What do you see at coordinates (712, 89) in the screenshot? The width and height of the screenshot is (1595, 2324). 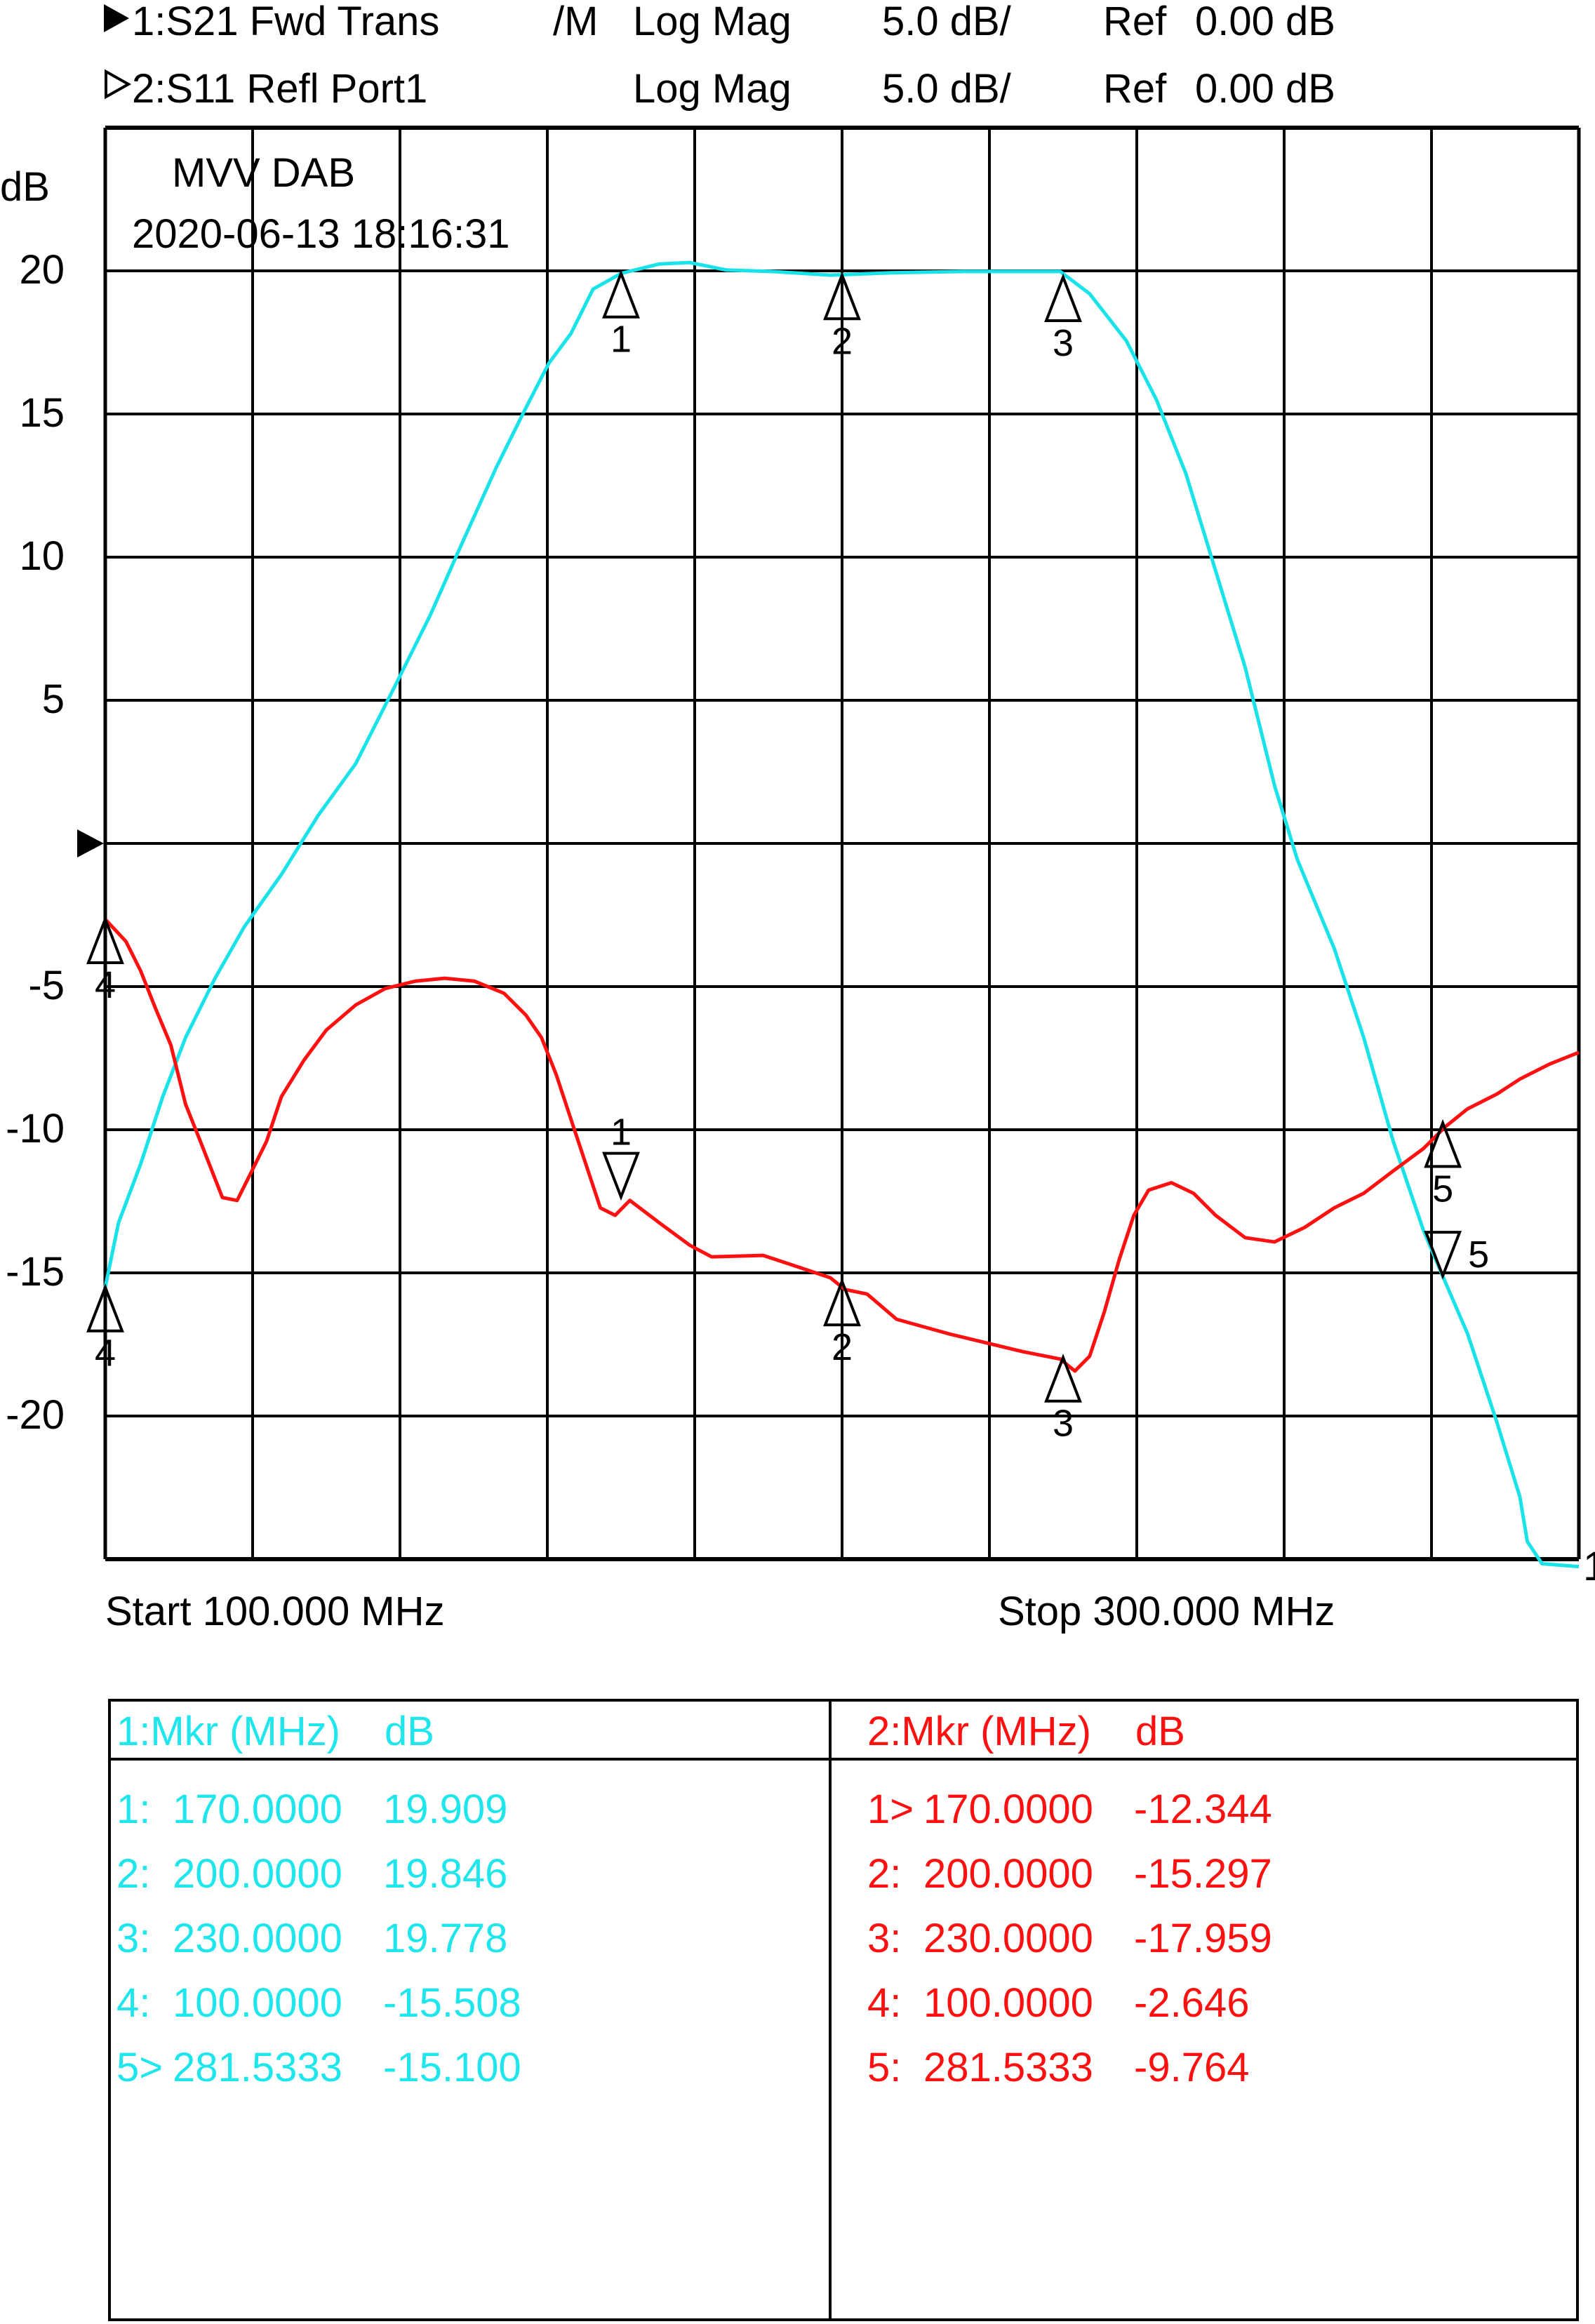 I see `trace2-format: Log Mag` at bounding box center [712, 89].